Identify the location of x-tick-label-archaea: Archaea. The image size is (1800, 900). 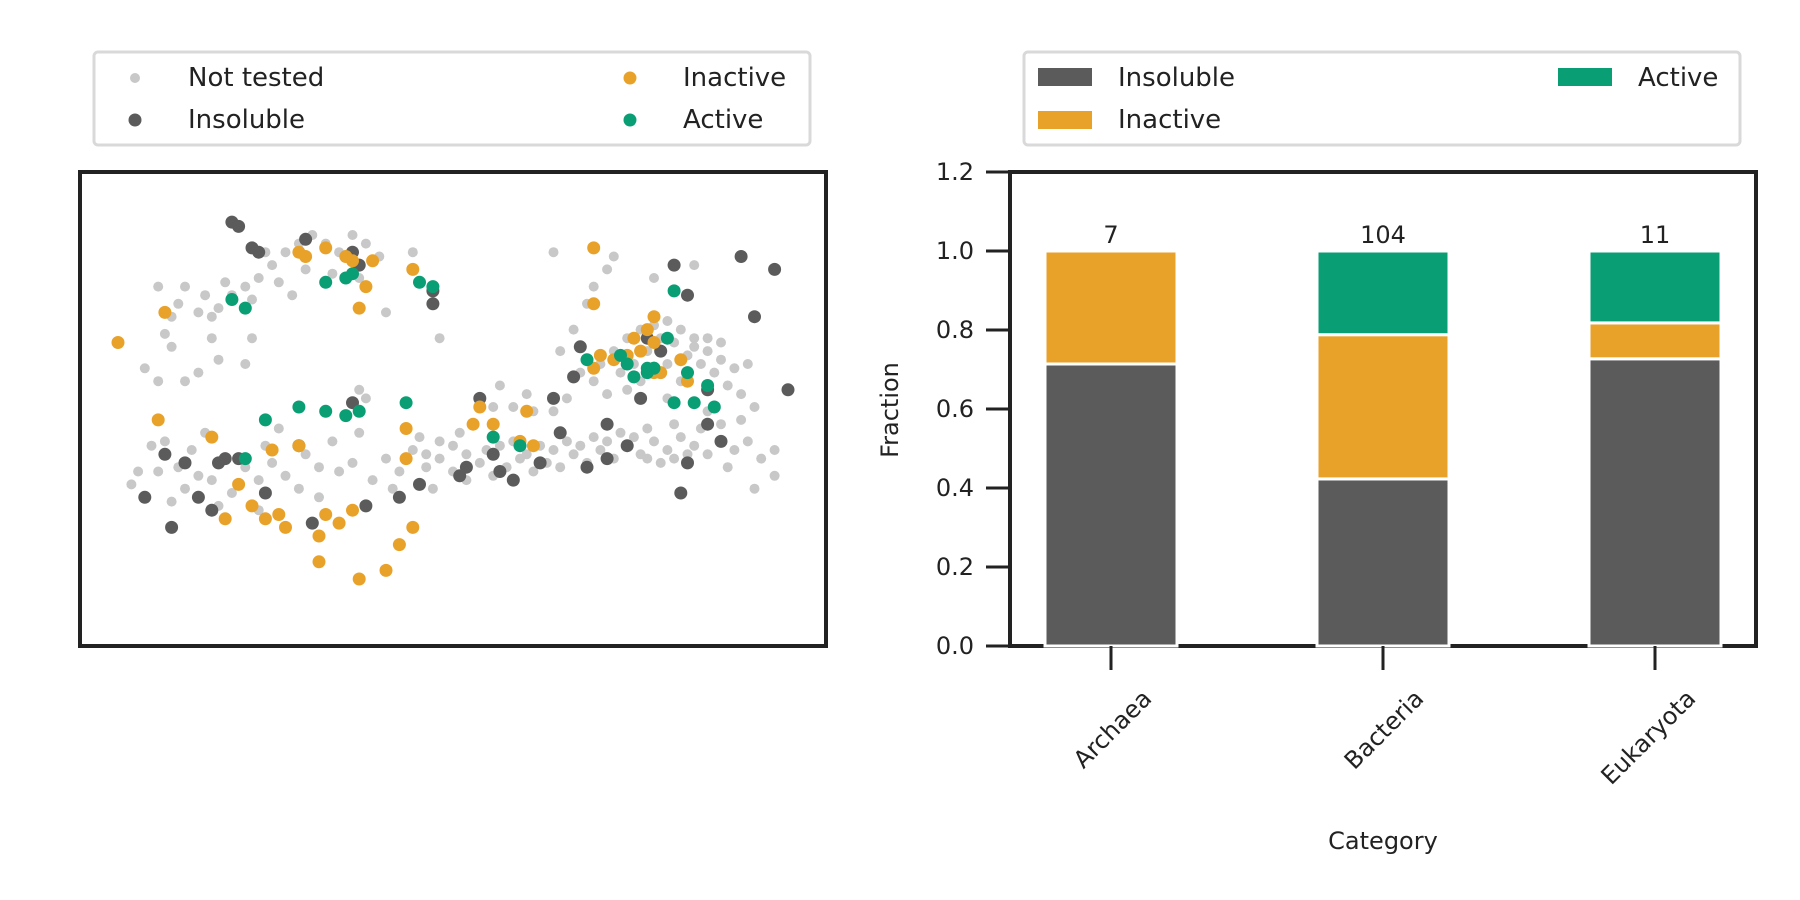
(1112, 728).